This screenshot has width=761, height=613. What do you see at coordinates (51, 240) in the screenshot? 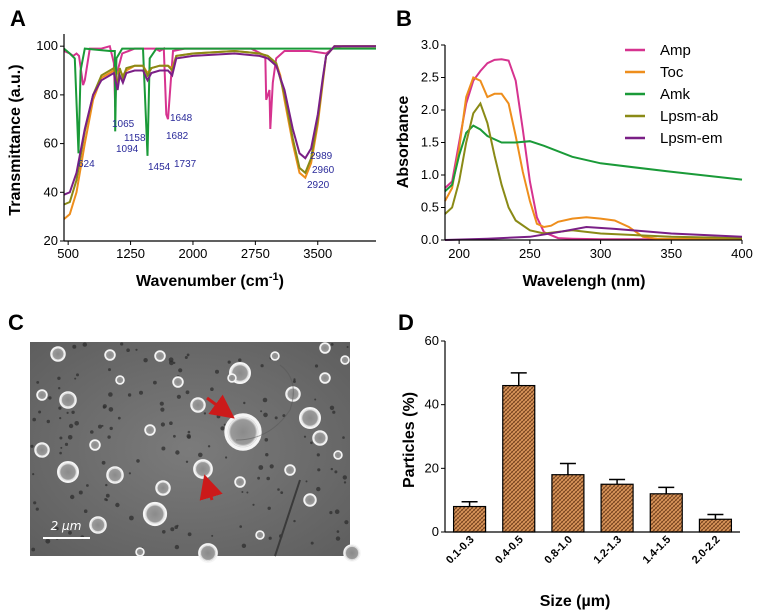
I see `ftir-y-tick-label: 20` at bounding box center [51, 240].